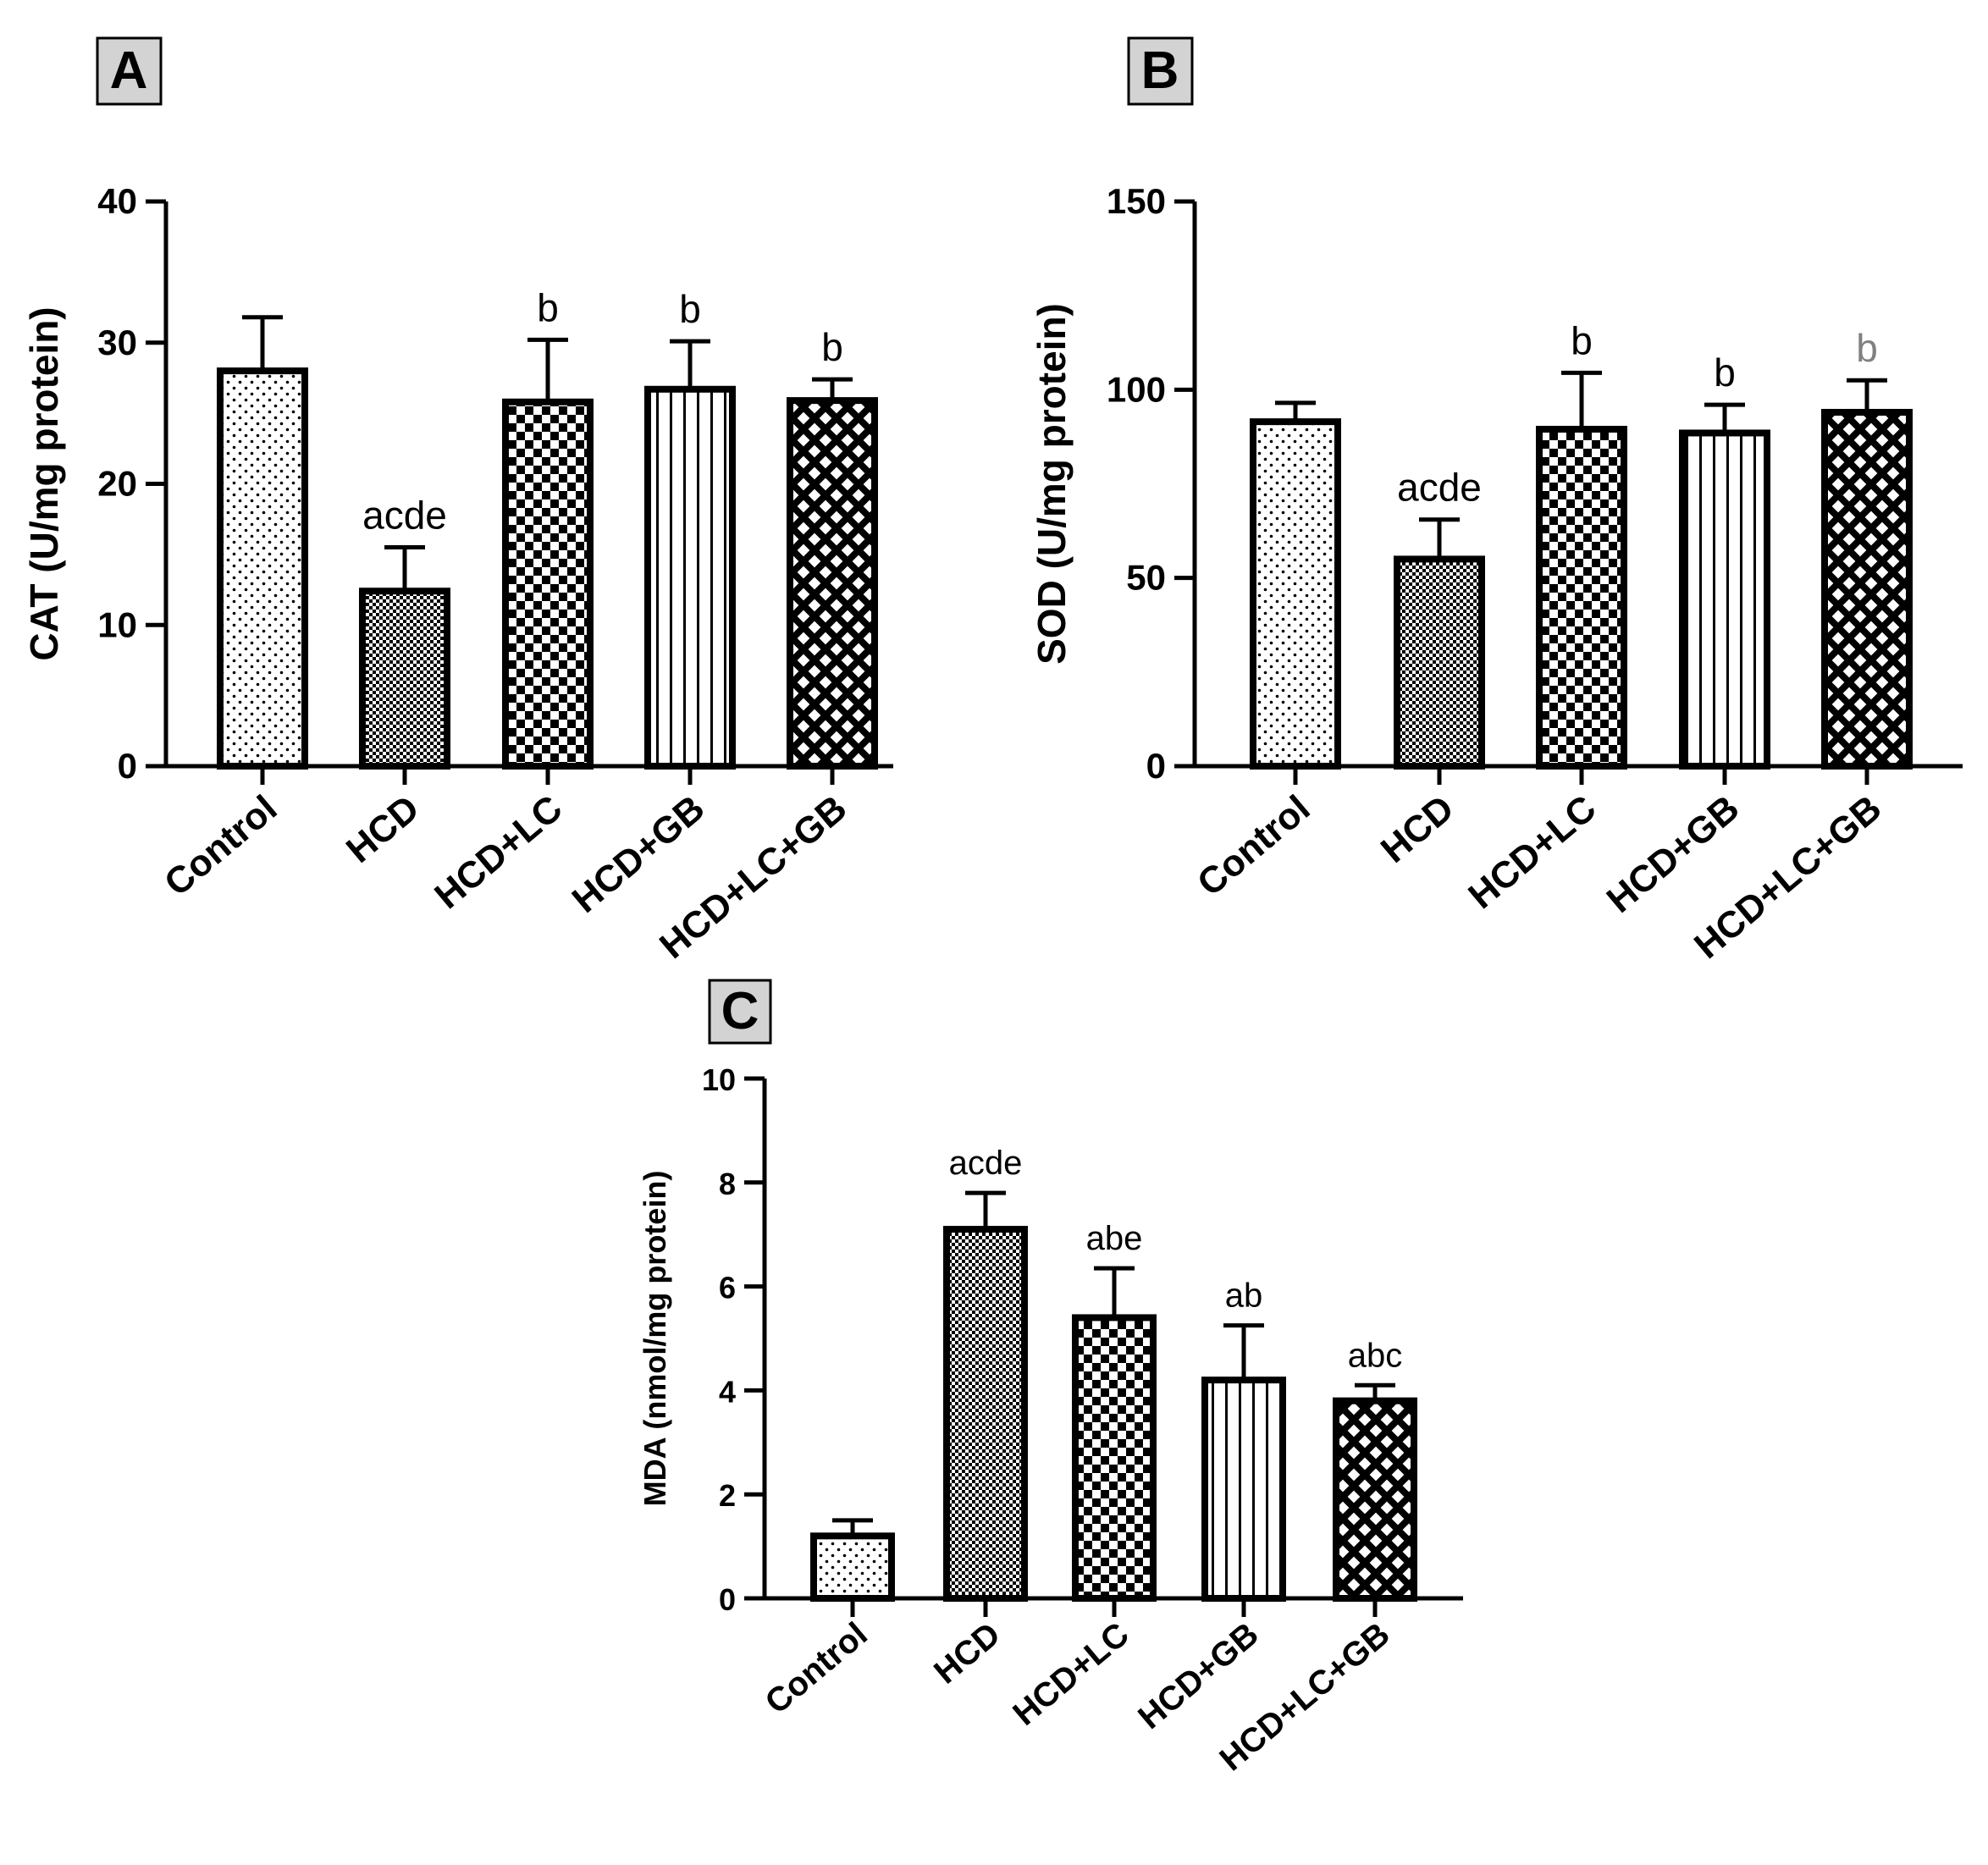 The width and height of the screenshot is (1988, 1865). Describe the element at coordinates (727, 1391) in the screenshot. I see `y-tick-label-c-2: 4` at that location.